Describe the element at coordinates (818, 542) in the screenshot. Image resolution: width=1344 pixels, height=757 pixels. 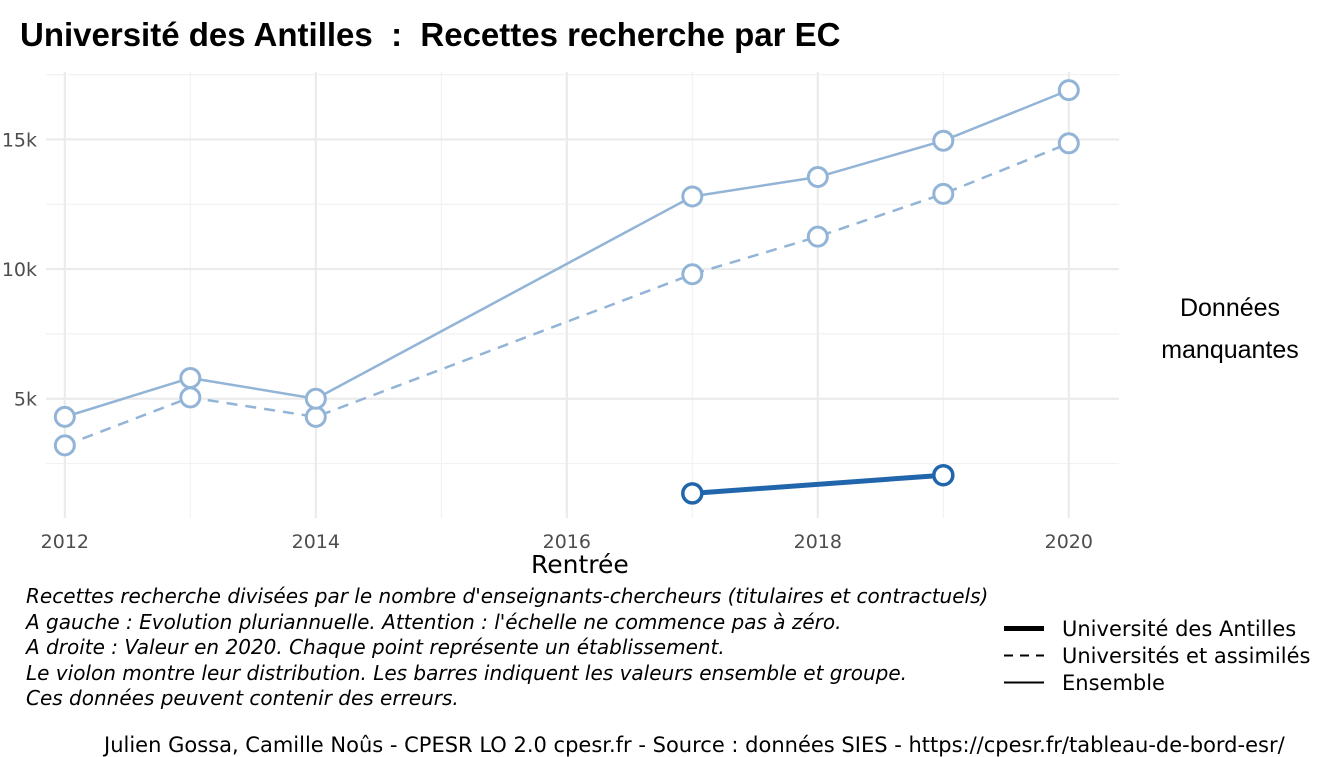
I see `x-tick-label: 2018` at that location.